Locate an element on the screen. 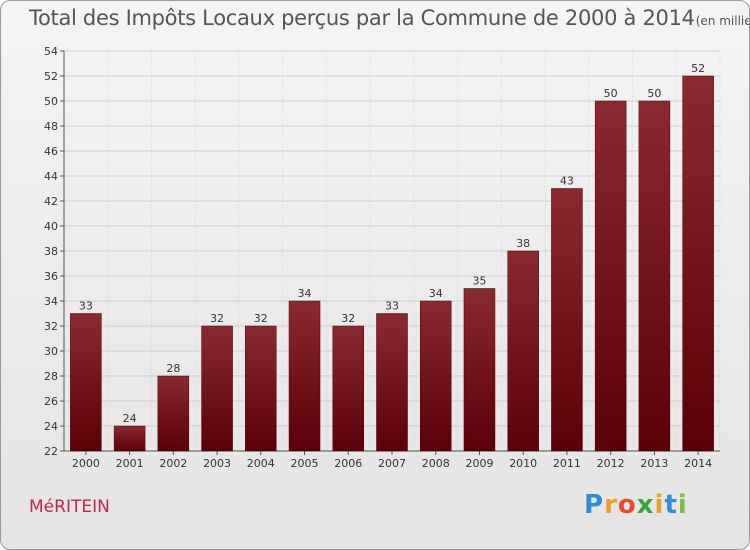 Image resolution: width=750 pixels, height=550 pixels. y-tick-label: 52 is located at coordinates (51, 76).